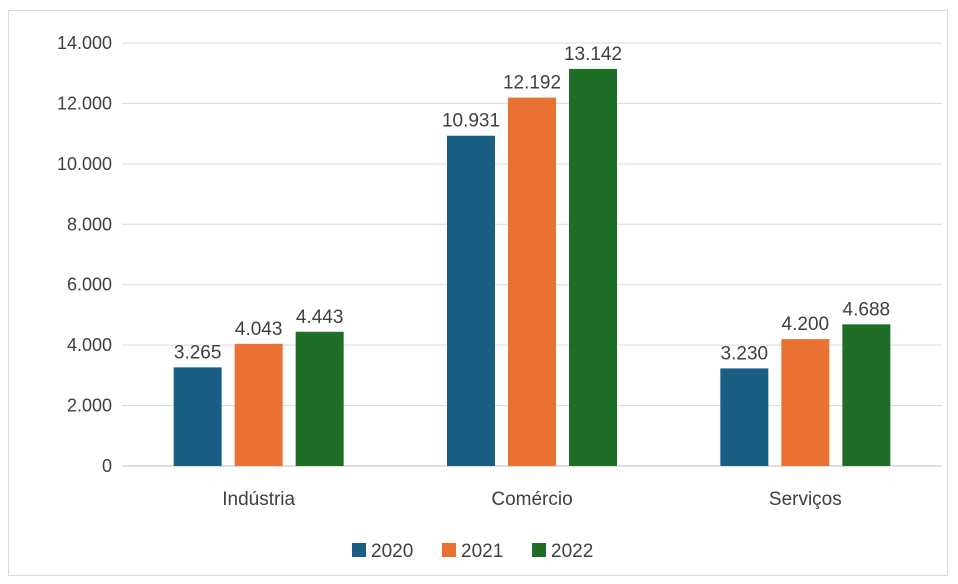 Image resolution: width=958 pixels, height=584 pixels. What do you see at coordinates (89, 406) in the screenshot?
I see `y-tick-label: 2.000` at bounding box center [89, 406].